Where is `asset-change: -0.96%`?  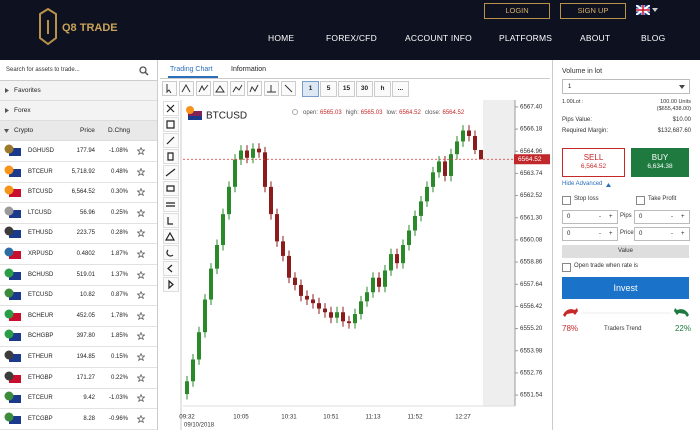
asset-change: -0.96% is located at coordinates (118, 418).